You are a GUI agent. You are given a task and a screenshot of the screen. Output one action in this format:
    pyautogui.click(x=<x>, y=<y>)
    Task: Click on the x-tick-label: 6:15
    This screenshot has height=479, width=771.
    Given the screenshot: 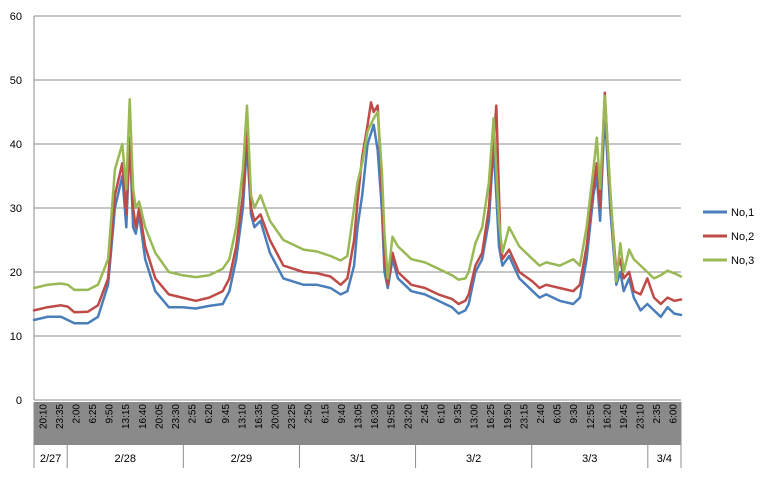 What is the action you would take?
    pyautogui.click(x=325, y=414)
    